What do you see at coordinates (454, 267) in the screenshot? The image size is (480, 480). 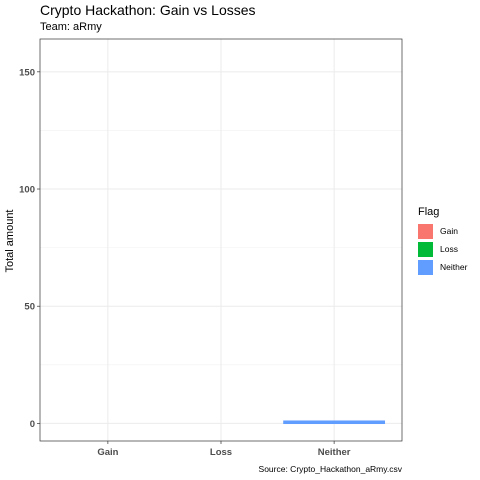 I see `legend-label-neither: Neither` at bounding box center [454, 267].